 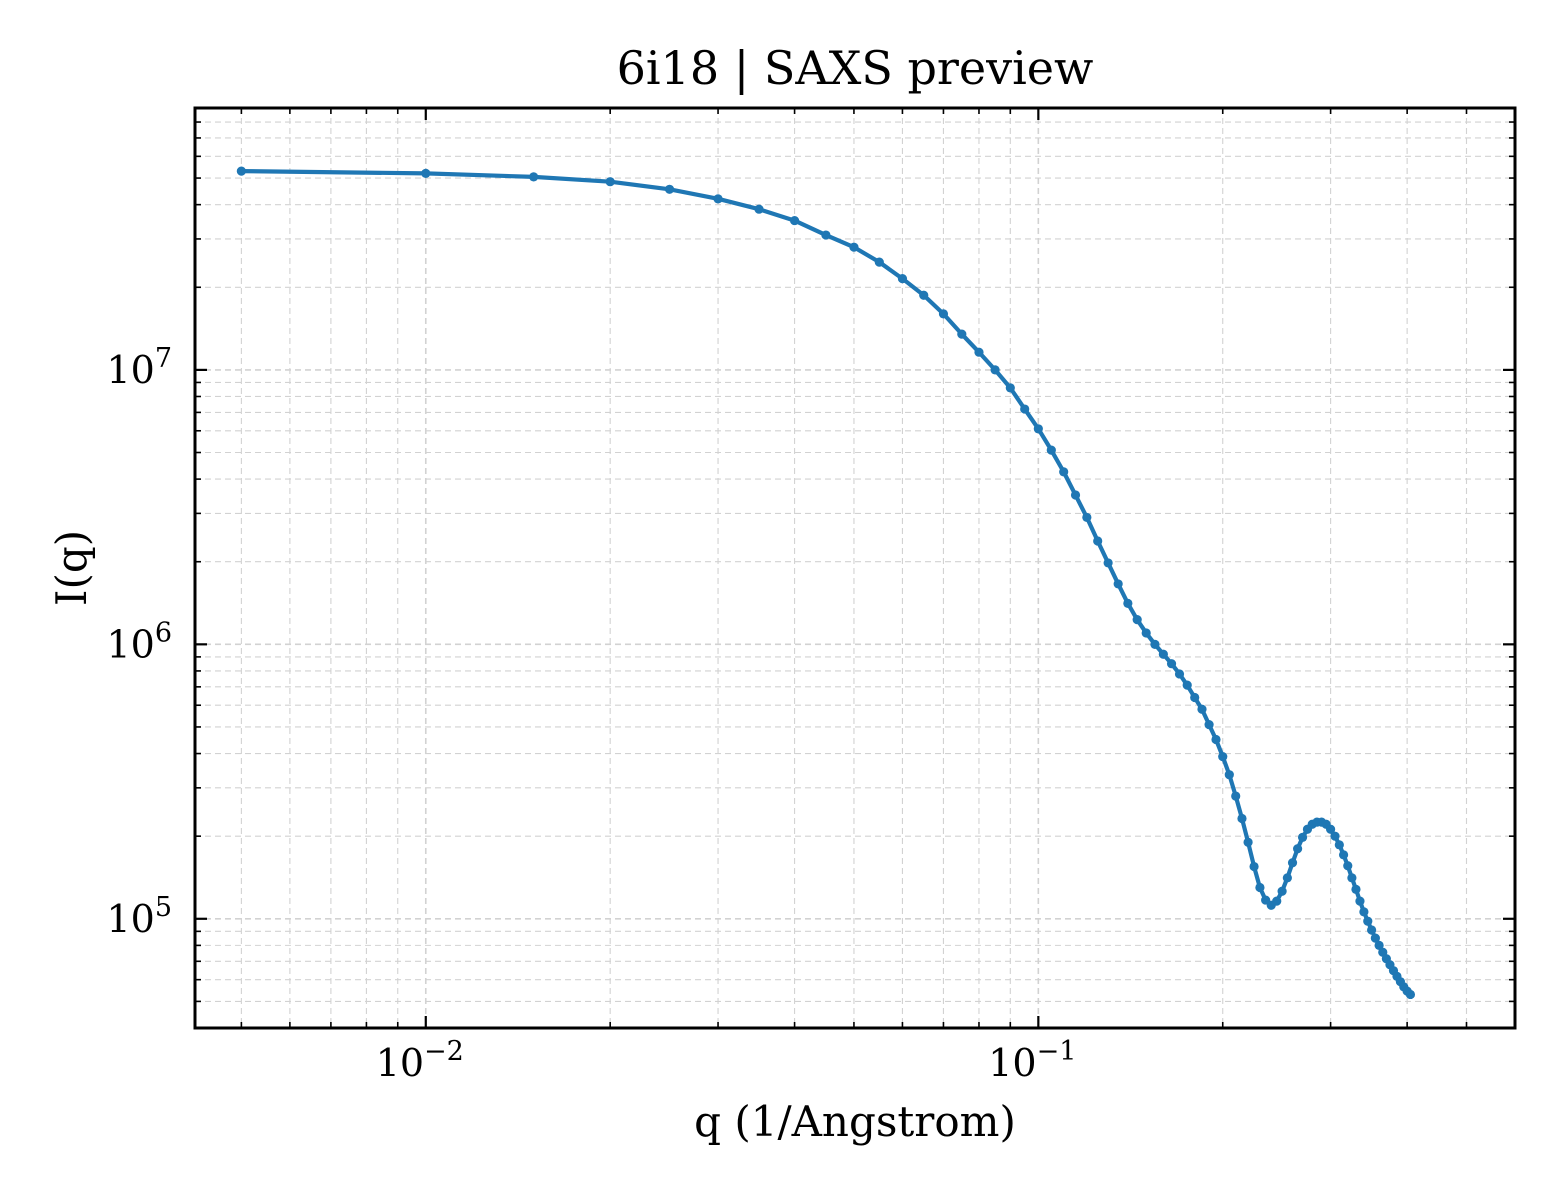 What do you see at coordinates (1032, 1060) in the screenshot?
I see `x-tick-label: 10⁻¹` at bounding box center [1032, 1060].